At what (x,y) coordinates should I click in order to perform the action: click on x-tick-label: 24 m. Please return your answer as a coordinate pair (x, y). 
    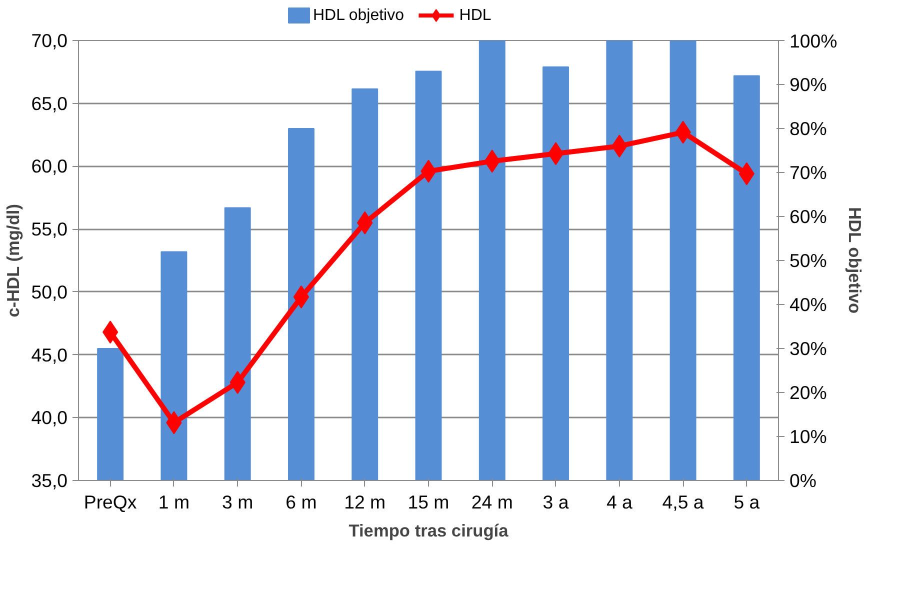
    Looking at the image, I should click on (492, 502).